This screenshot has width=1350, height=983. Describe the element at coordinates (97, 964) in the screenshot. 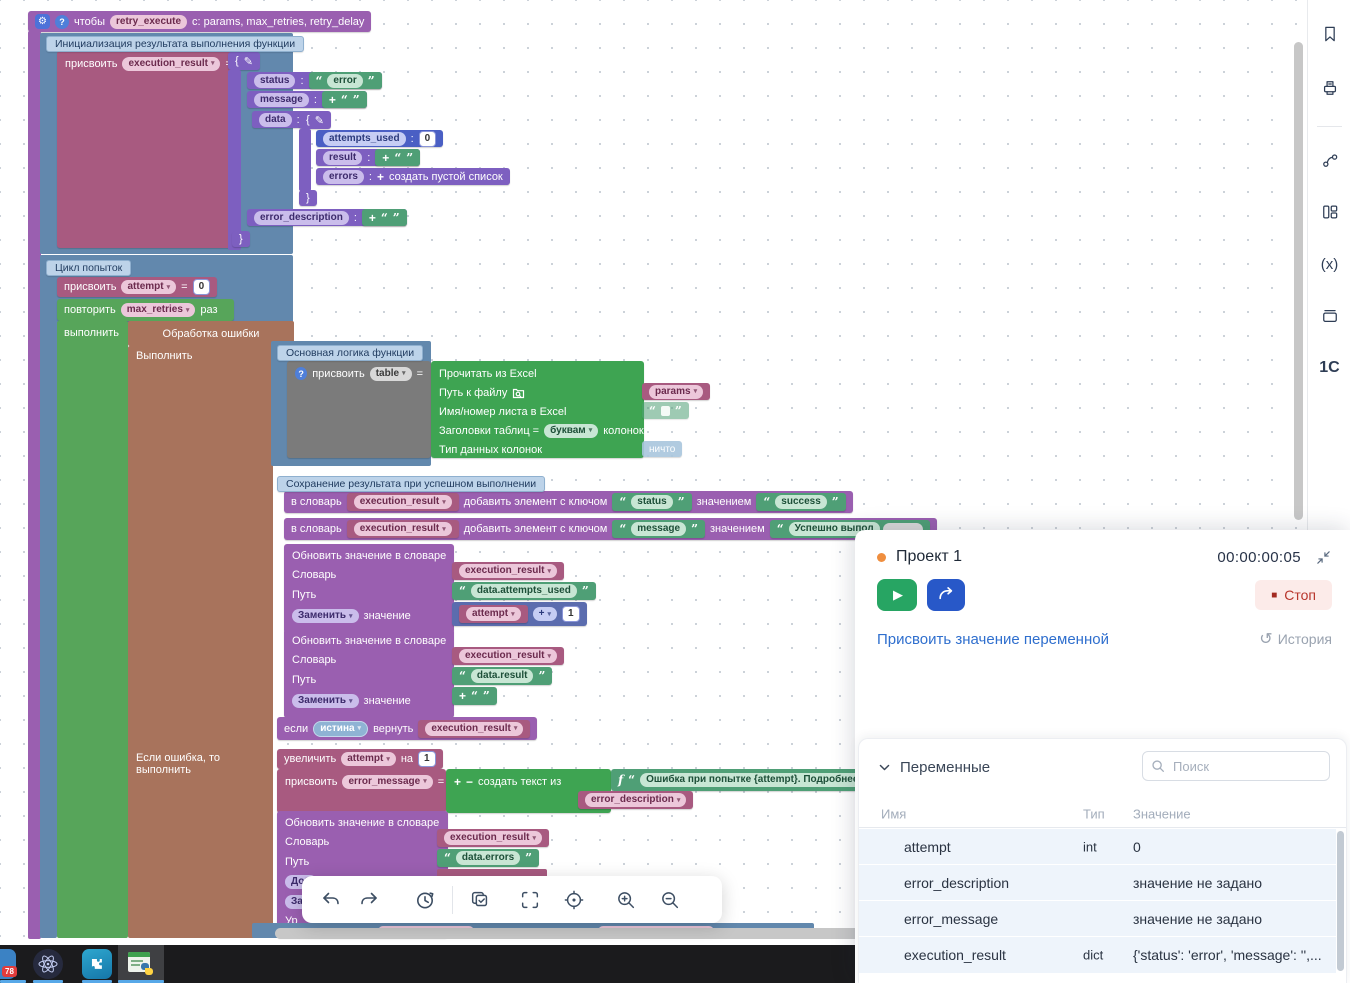

I see `taskbar-app-puzzle` at that location.